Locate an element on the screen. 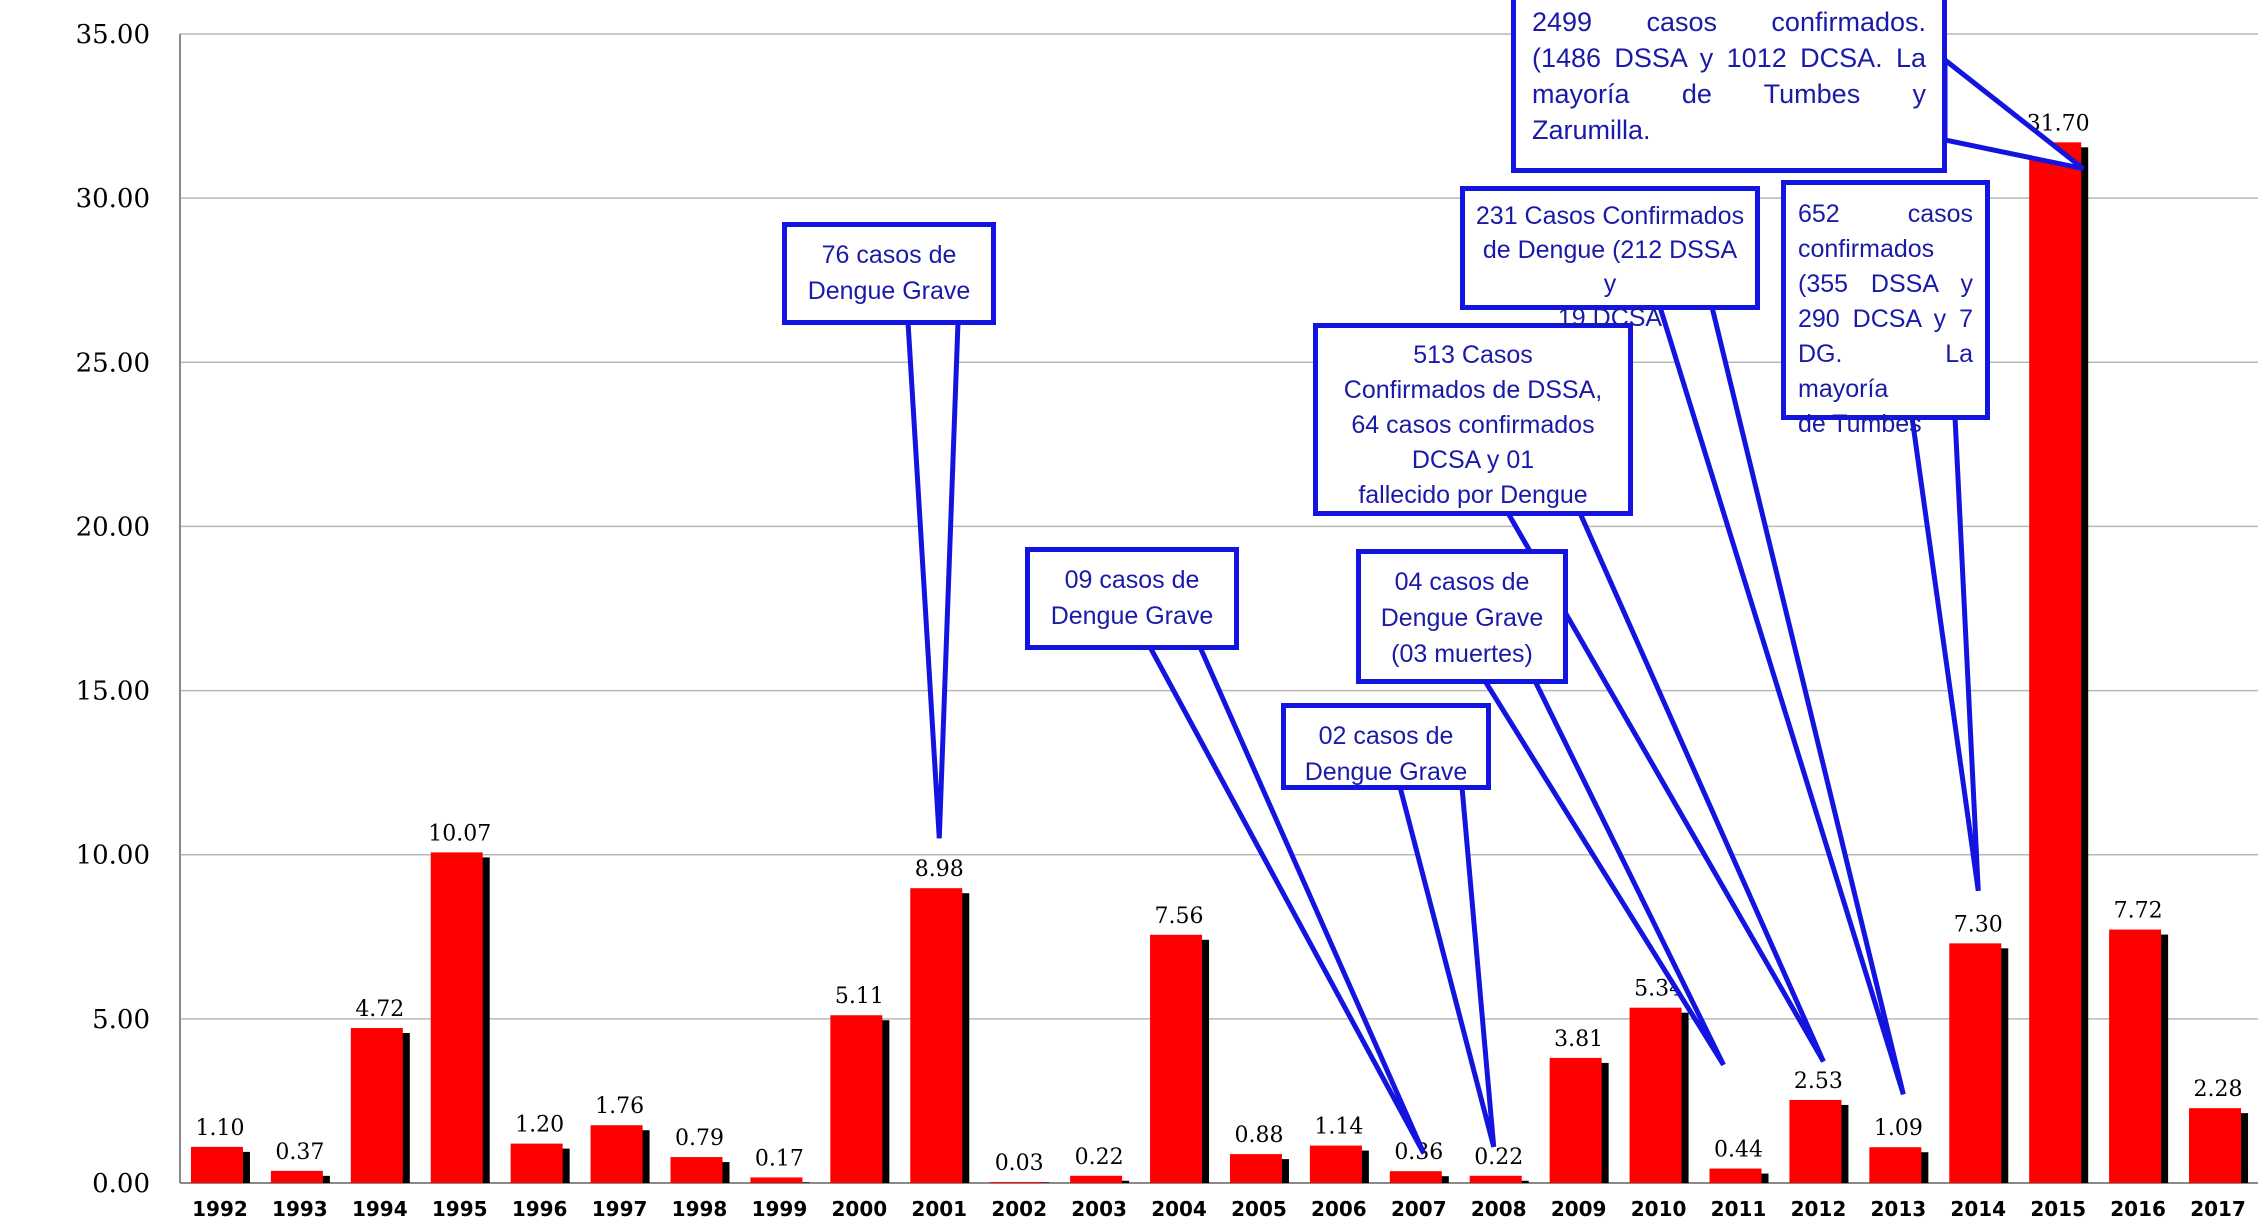  data-label: 7.30 is located at coordinates (1978, 924).